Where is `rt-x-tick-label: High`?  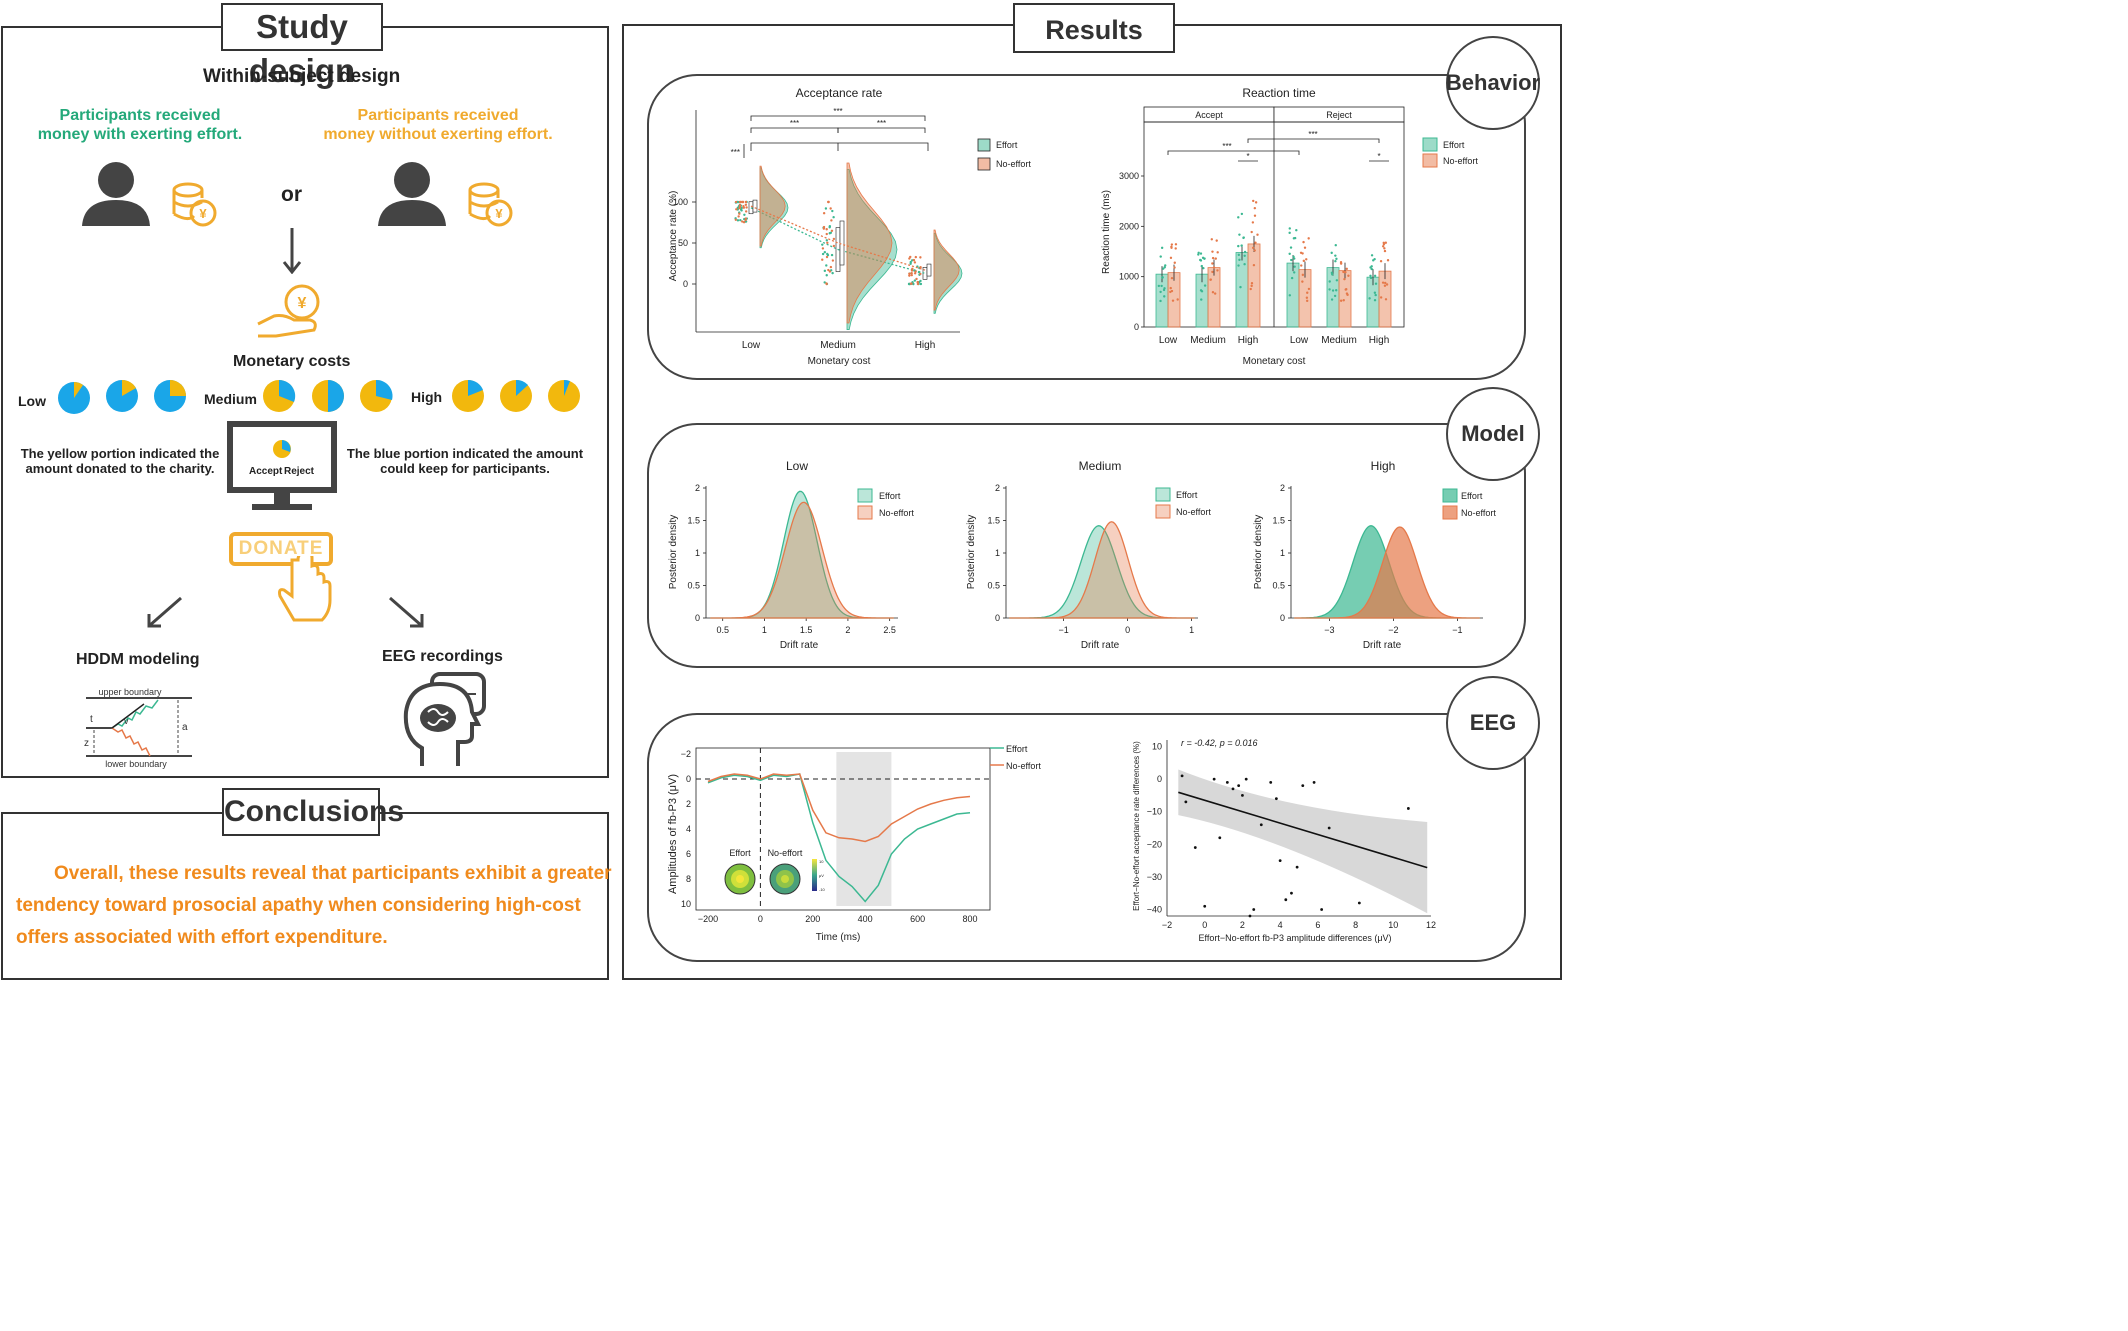 rt-x-tick-label: High is located at coordinates (1379, 340).